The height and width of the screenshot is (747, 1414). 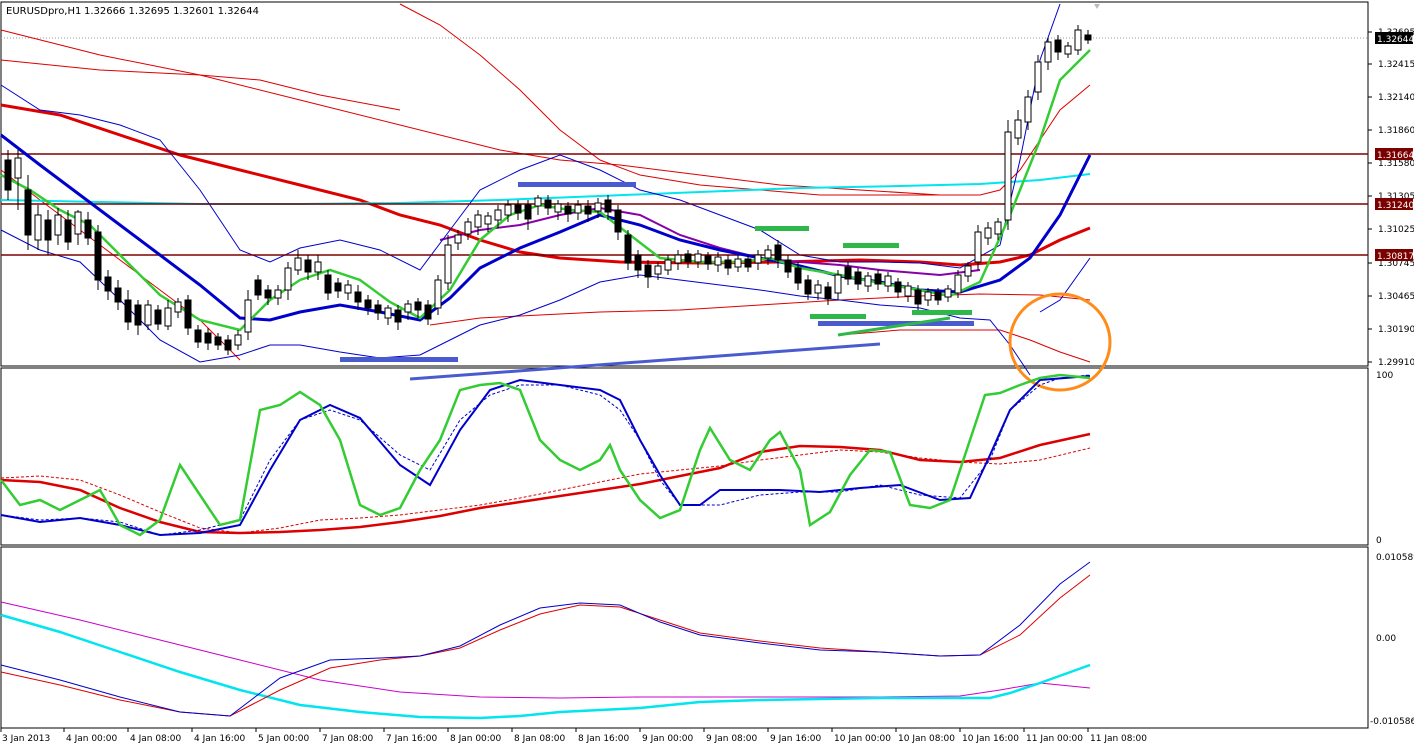 What do you see at coordinates (1396, 164) in the screenshot?
I see `price-axis-label: 1.31580` at bounding box center [1396, 164].